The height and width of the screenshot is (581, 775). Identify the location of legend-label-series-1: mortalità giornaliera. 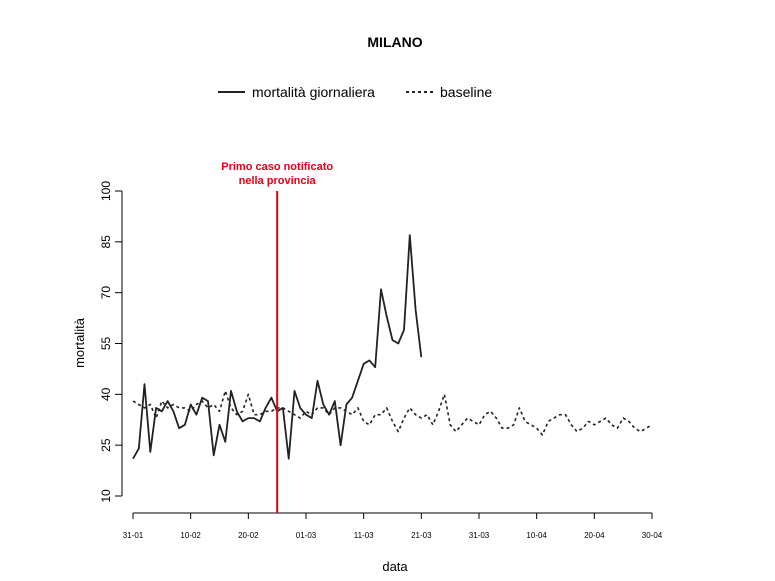
(313, 92).